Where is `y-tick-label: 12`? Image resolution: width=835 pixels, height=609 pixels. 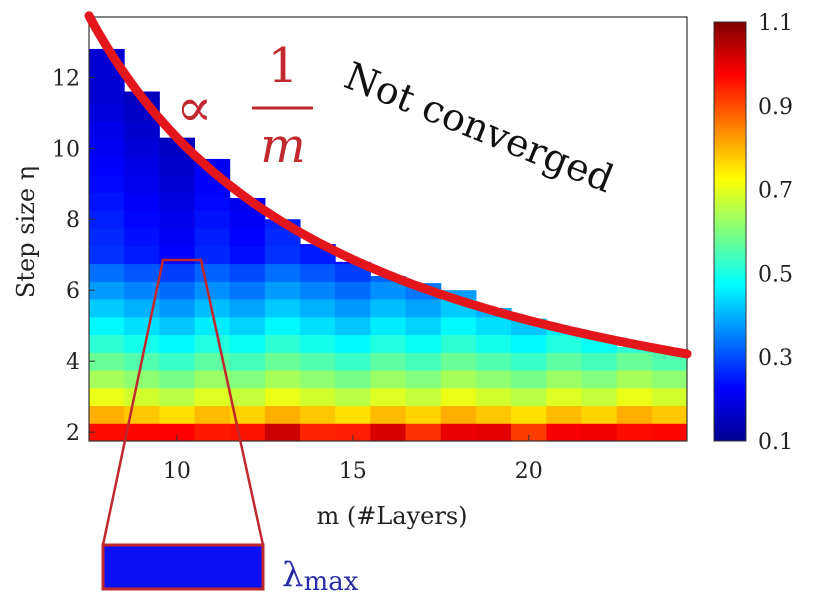 y-tick-label: 12 is located at coordinates (66, 78).